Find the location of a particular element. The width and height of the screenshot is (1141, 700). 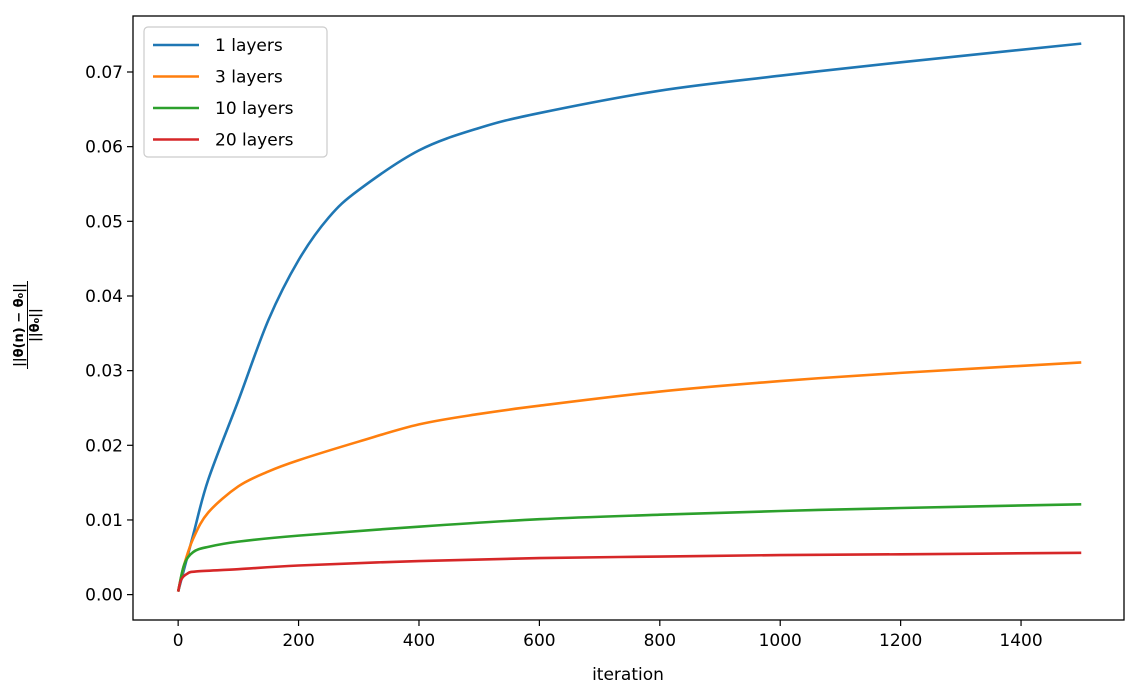

y-axis-label-numerator: ||θ(n) − θ₀|| is located at coordinates (20, 325).